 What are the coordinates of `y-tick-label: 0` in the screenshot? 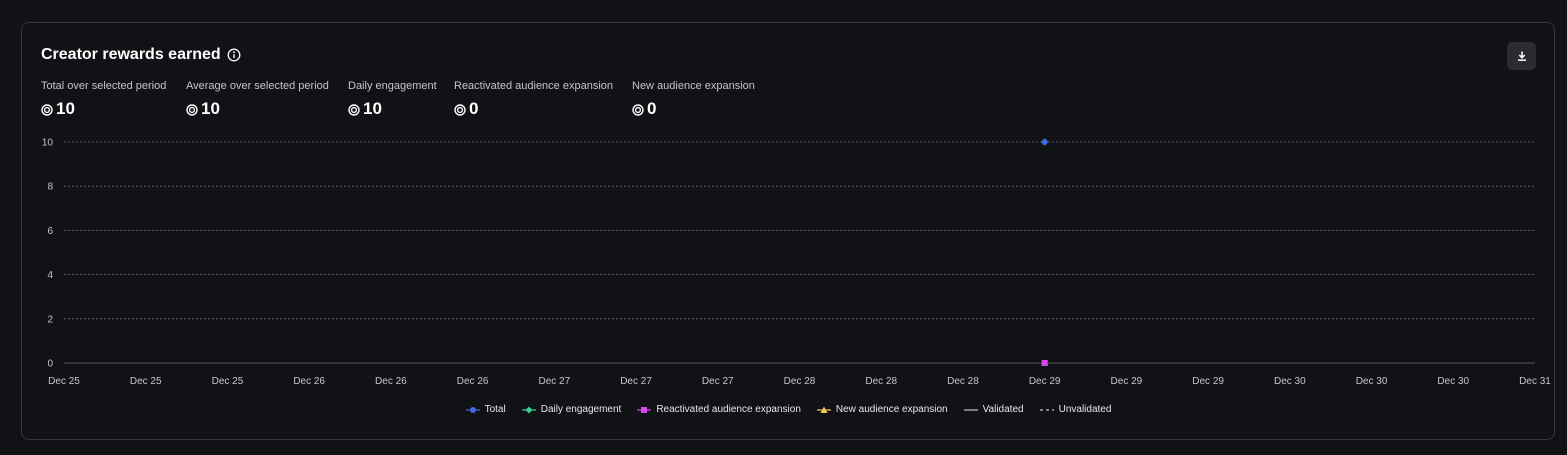 It's located at (50, 364).